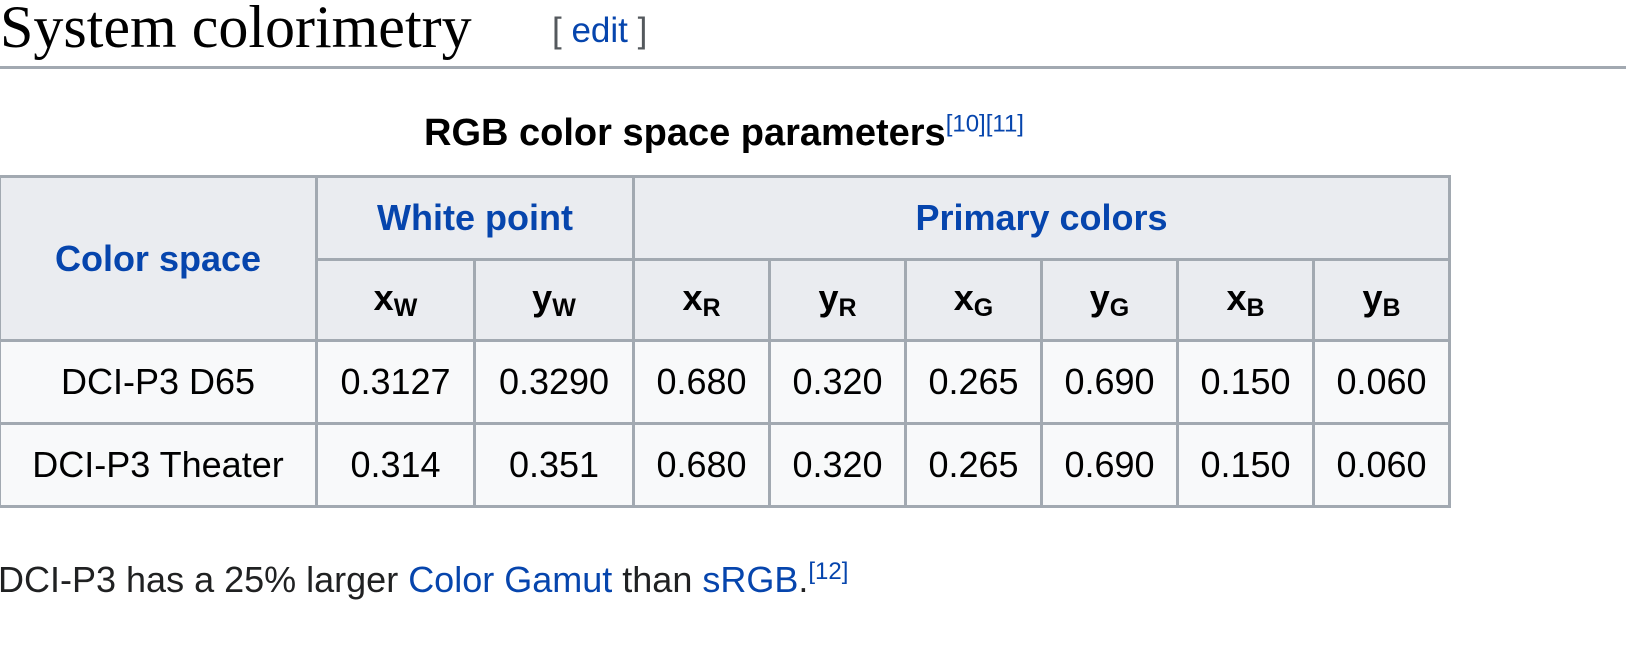 The image size is (1626, 666). What do you see at coordinates (657, 579) in the screenshot?
I see `para-text: than` at bounding box center [657, 579].